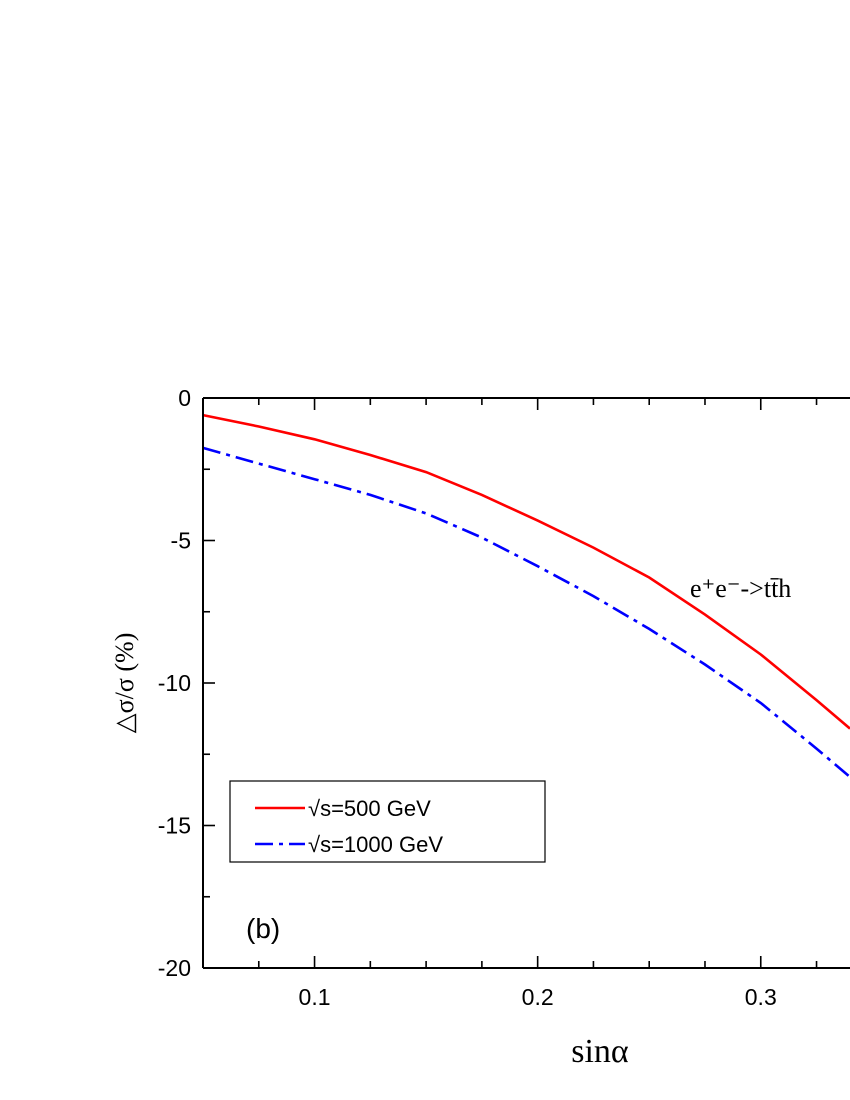  I want to click on panel-label: (b), so click(263, 928).